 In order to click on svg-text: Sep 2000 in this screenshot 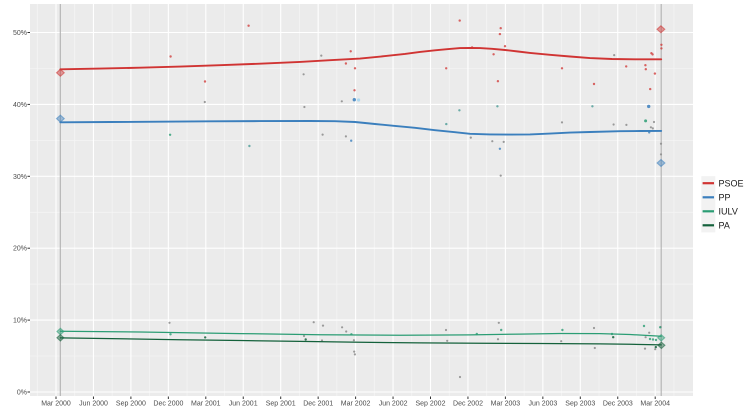, I will do `click(131, 404)`.